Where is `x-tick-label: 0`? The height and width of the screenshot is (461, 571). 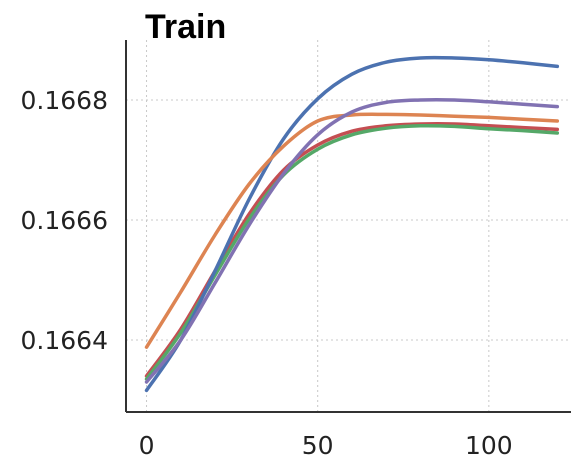 x-tick-label: 0 is located at coordinates (147, 445).